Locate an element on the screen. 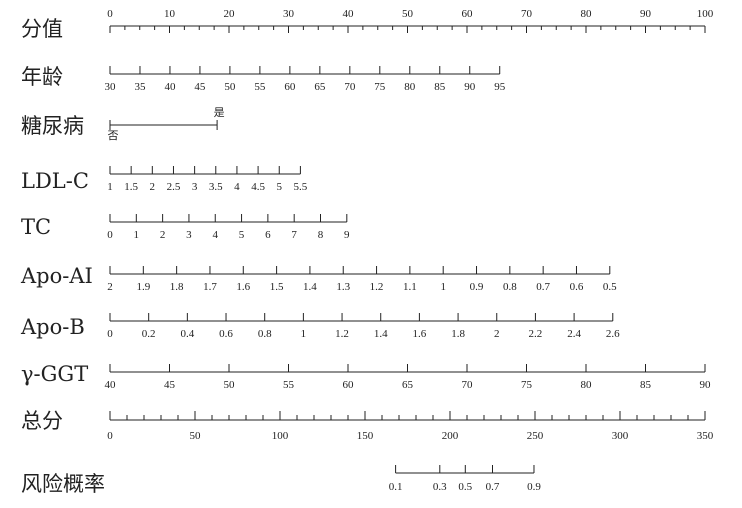 Image resolution: width=742 pixels, height=508 pixels. points-tick-label: 90 is located at coordinates (646, 14).